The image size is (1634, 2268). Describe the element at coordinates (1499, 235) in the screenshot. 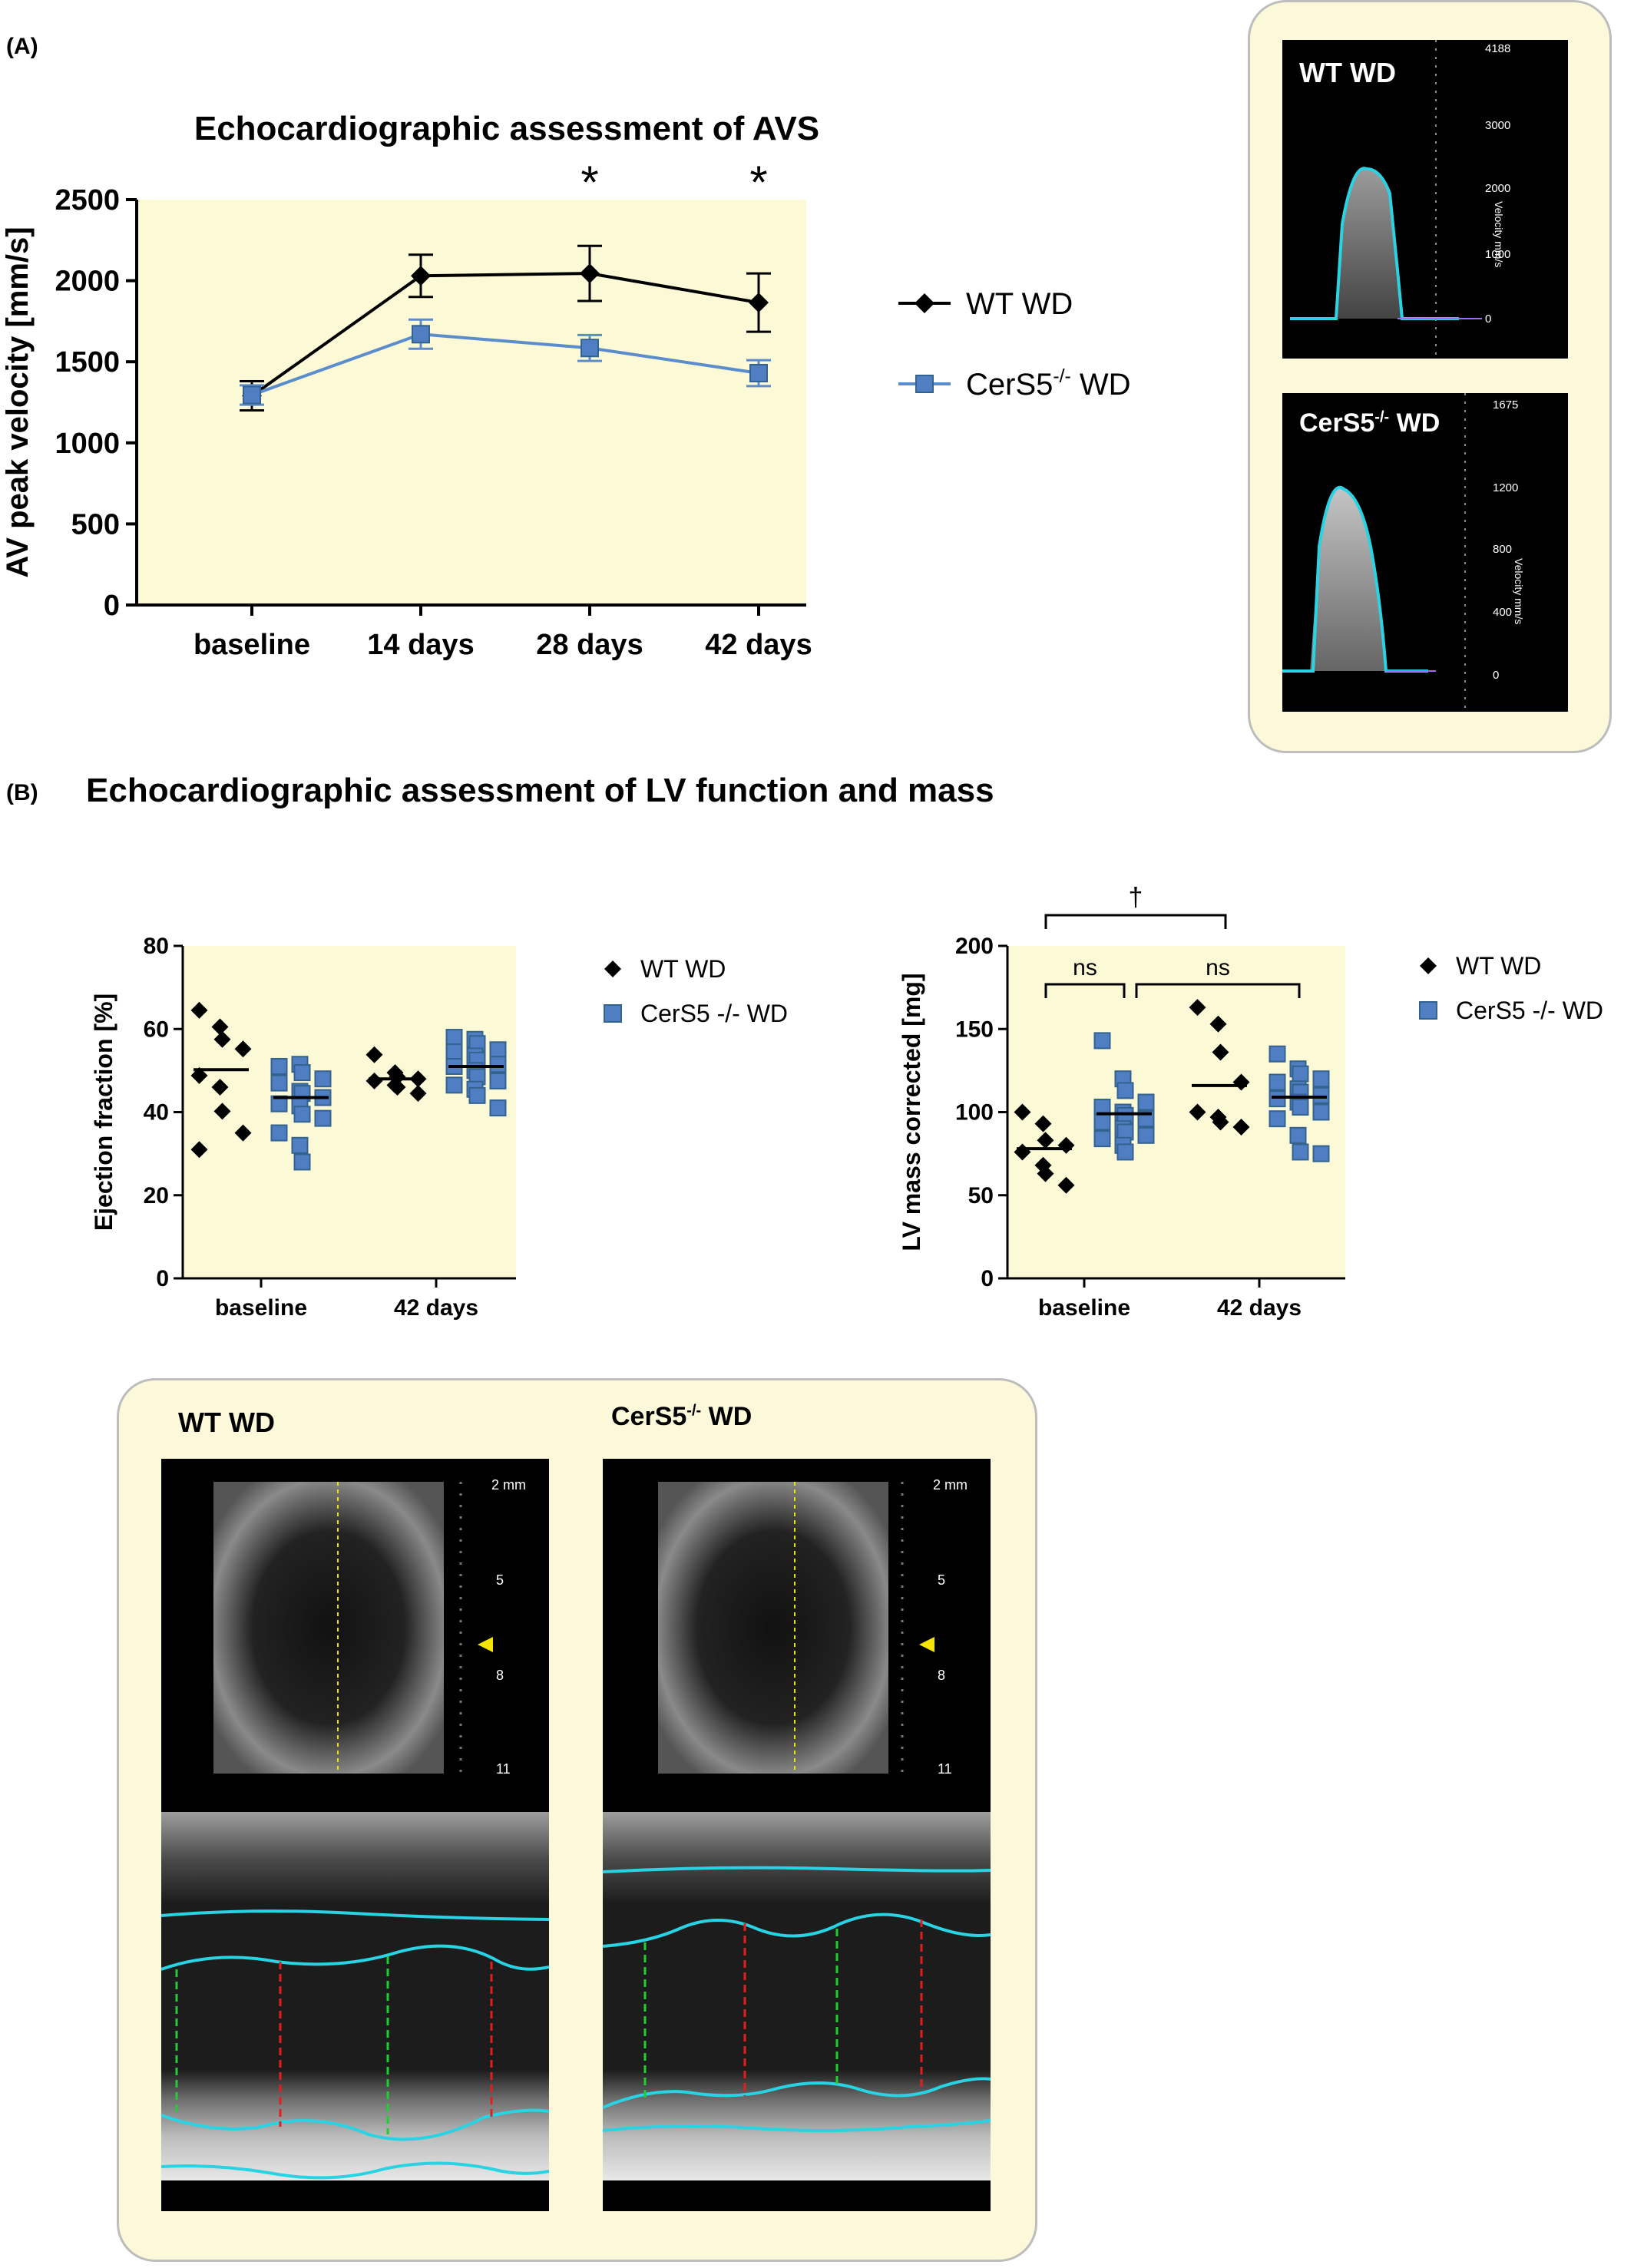

I see `doppler-wt-axis-caption: Velocity mm/s` at that location.